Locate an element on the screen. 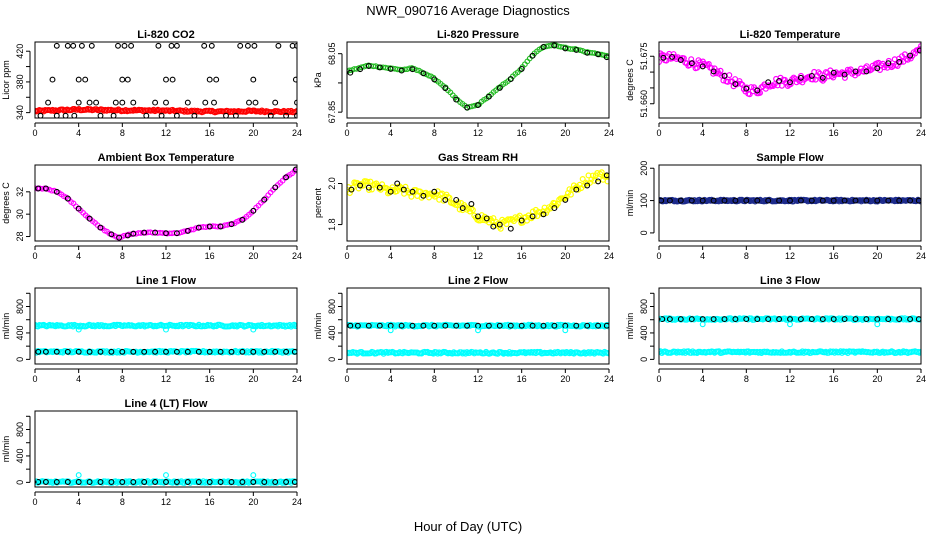 The width and height of the screenshot is (936, 540). line1_spikes-point is located at coordinates (166, 329).